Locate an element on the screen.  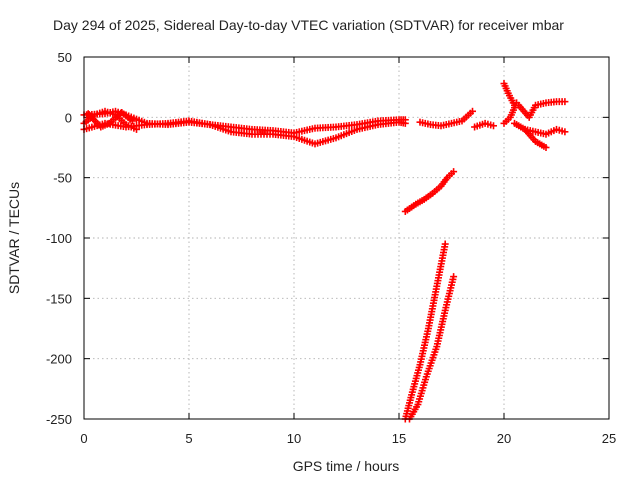
x-tick-label: 5 is located at coordinates (188, 438).